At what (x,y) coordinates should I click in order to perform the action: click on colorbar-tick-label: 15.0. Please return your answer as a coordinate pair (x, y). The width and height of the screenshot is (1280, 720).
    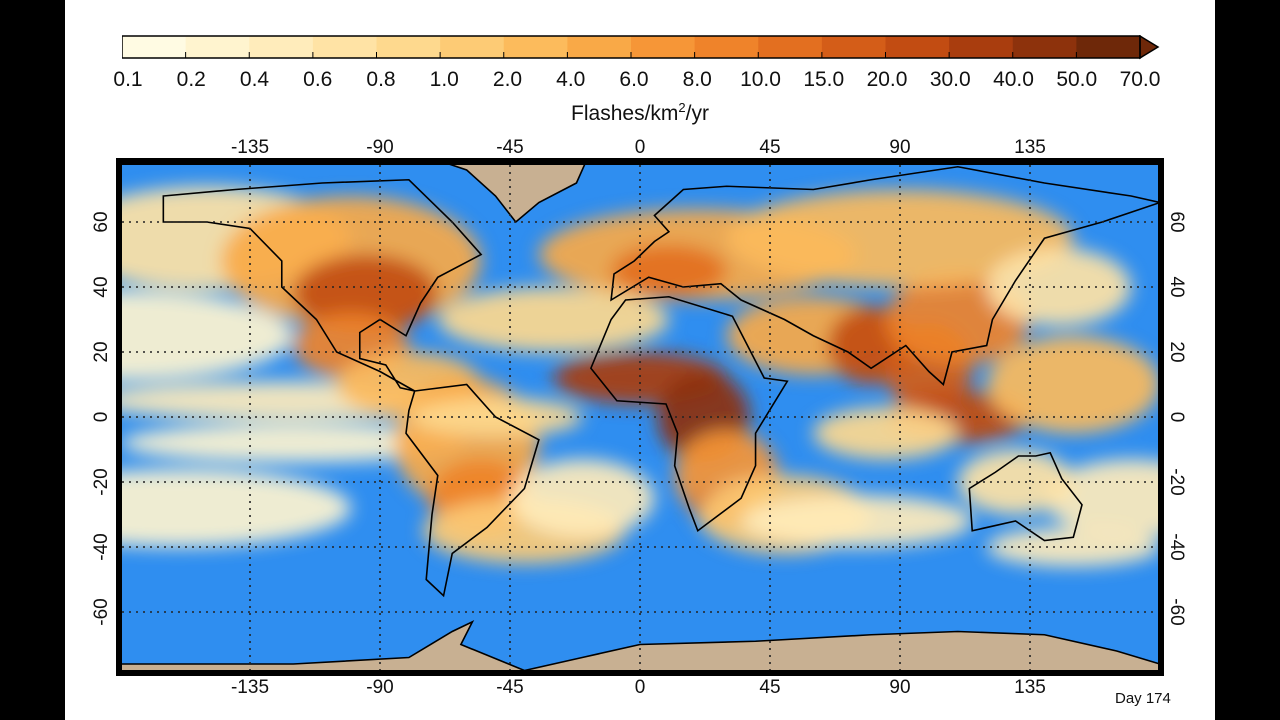
    Looking at the image, I should click on (824, 79).